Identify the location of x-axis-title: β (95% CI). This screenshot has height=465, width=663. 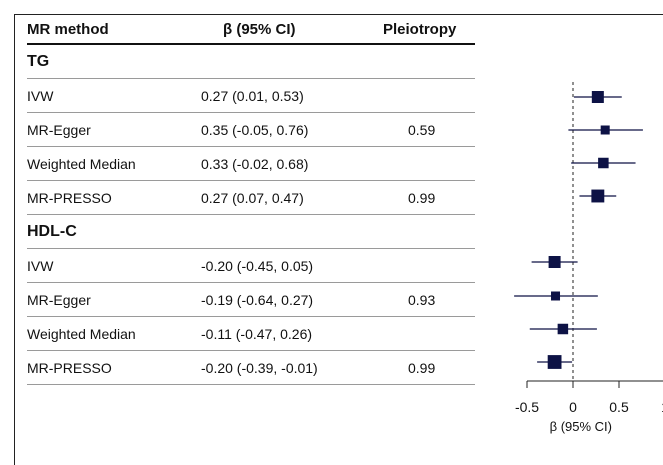
(581, 426).